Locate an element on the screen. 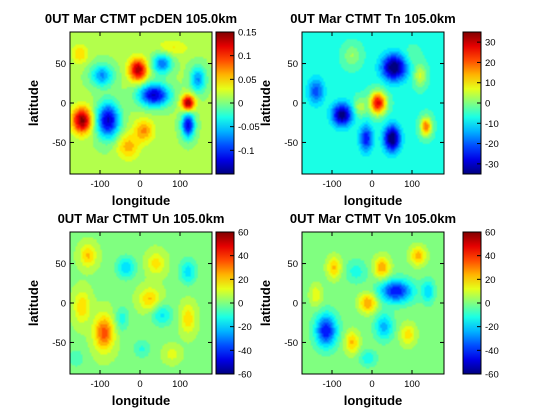  panel-title: 0UT Mar CTMT Vn 105.0km is located at coordinates (373, 218).